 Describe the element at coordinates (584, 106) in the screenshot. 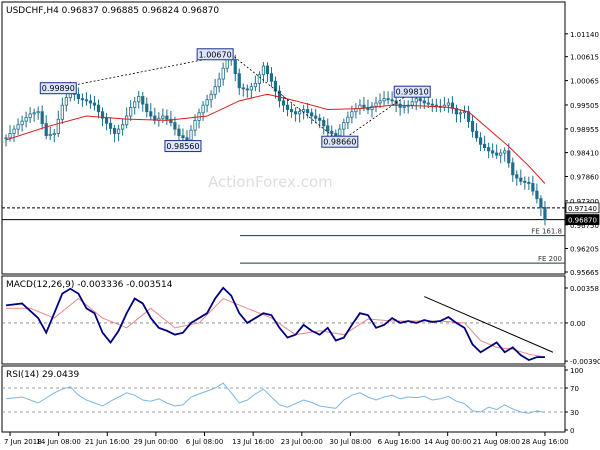

I see `price-tick-label: 0.99505` at that location.